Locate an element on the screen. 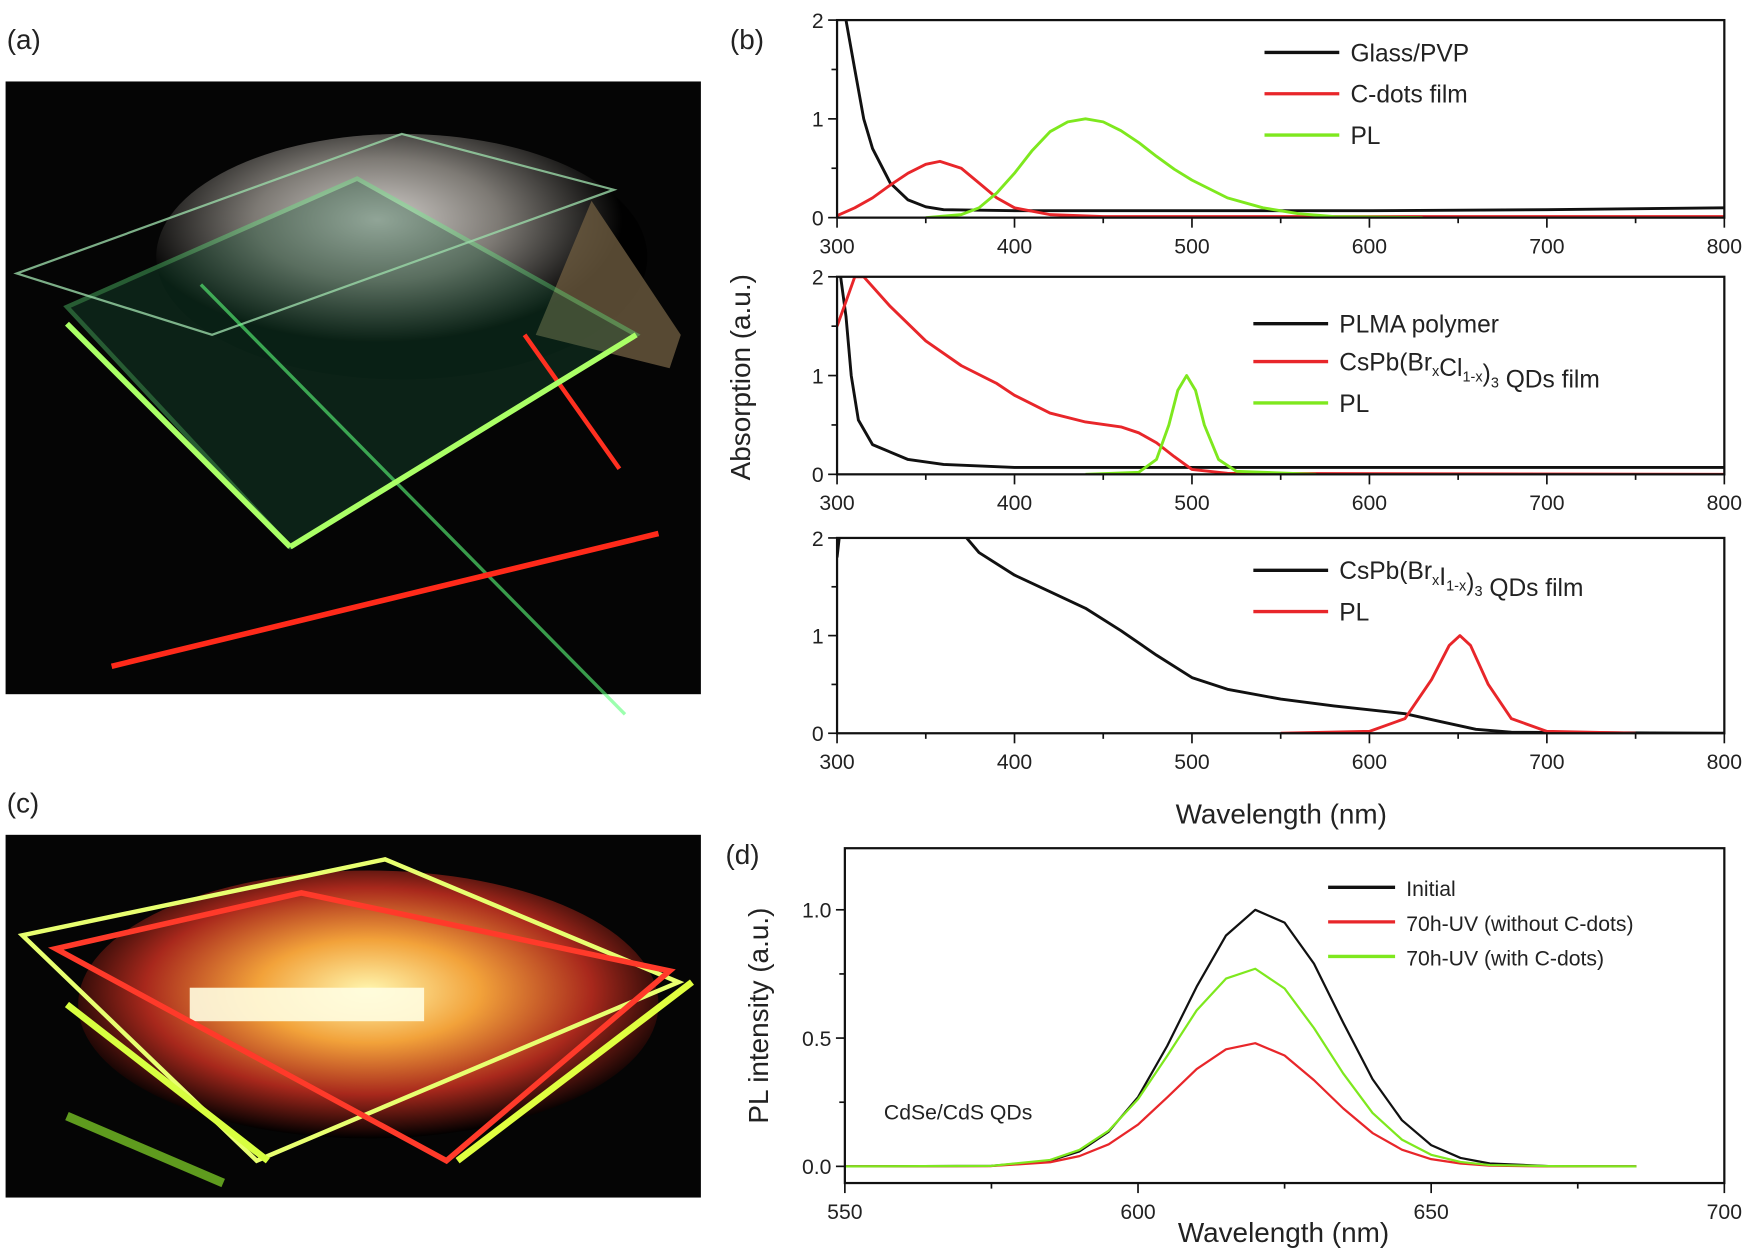  panel-d-annotation: CdSe/CdS QDs is located at coordinates (958, 1112).